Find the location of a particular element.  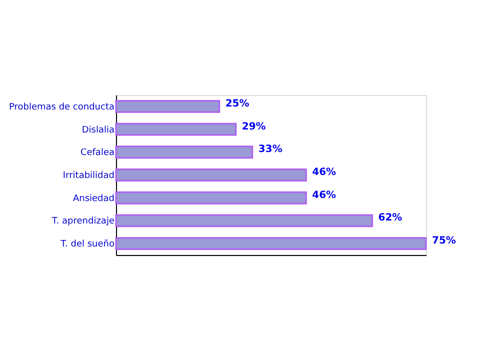

data-label: 75% is located at coordinates (444, 241).